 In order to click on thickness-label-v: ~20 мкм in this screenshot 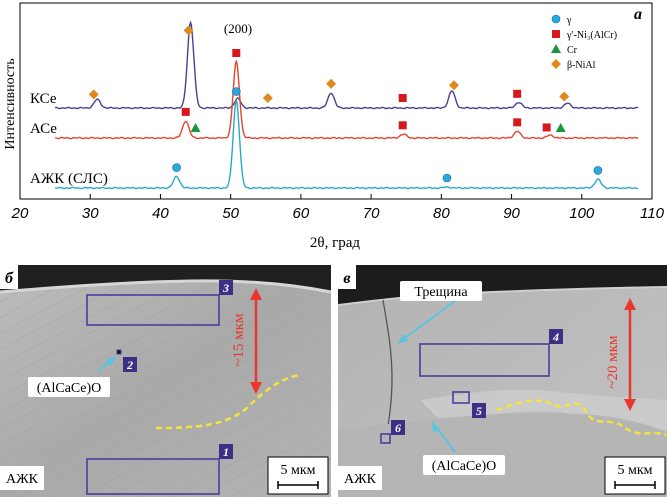, I will do `click(613, 362)`.